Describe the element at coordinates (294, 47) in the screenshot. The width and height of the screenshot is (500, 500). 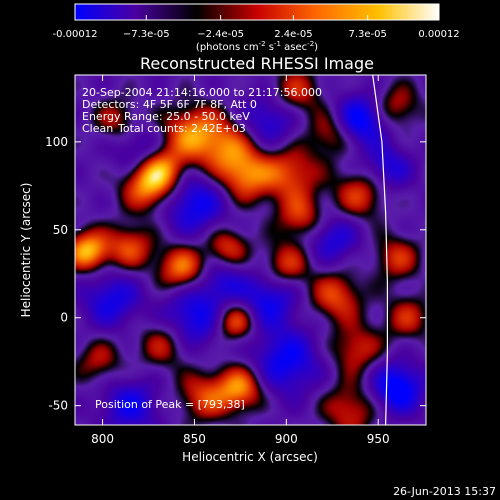
I see `unit-asec: asec` at that location.